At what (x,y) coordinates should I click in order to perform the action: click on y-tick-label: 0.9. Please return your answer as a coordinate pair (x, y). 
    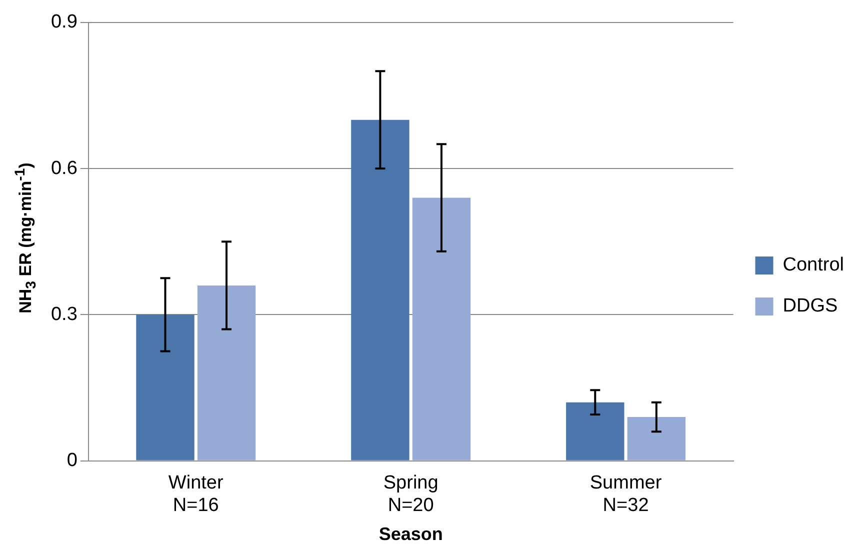
    Looking at the image, I should click on (64, 22).